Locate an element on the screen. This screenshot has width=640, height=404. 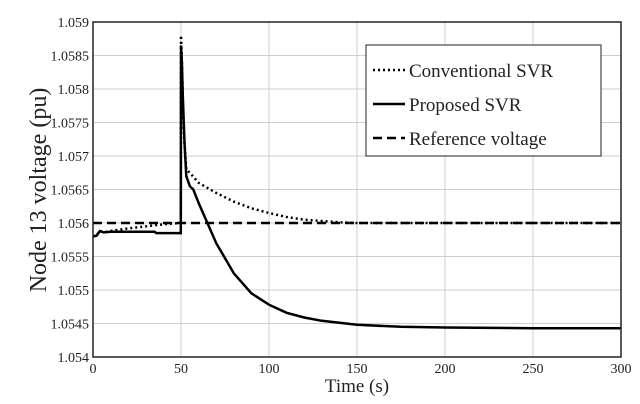
legend-label: Conventional SVR is located at coordinates (481, 71).